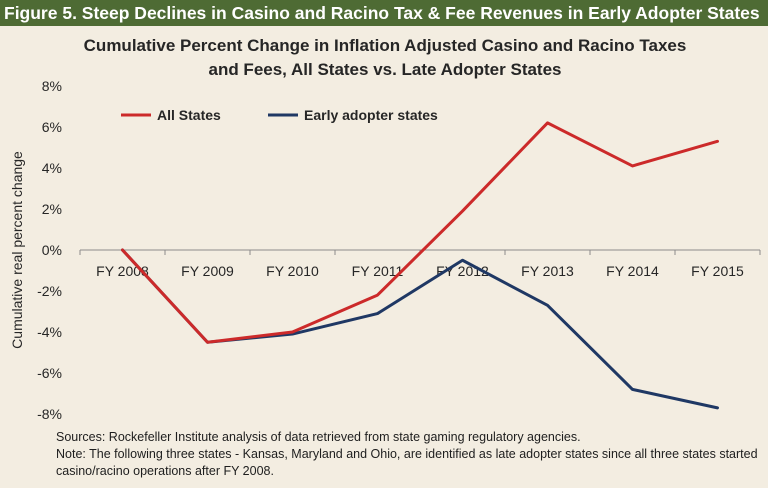 This screenshot has width=768, height=488. Describe the element at coordinates (547, 271) in the screenshot. I see `x-tick-label: FY 2013` at that location.